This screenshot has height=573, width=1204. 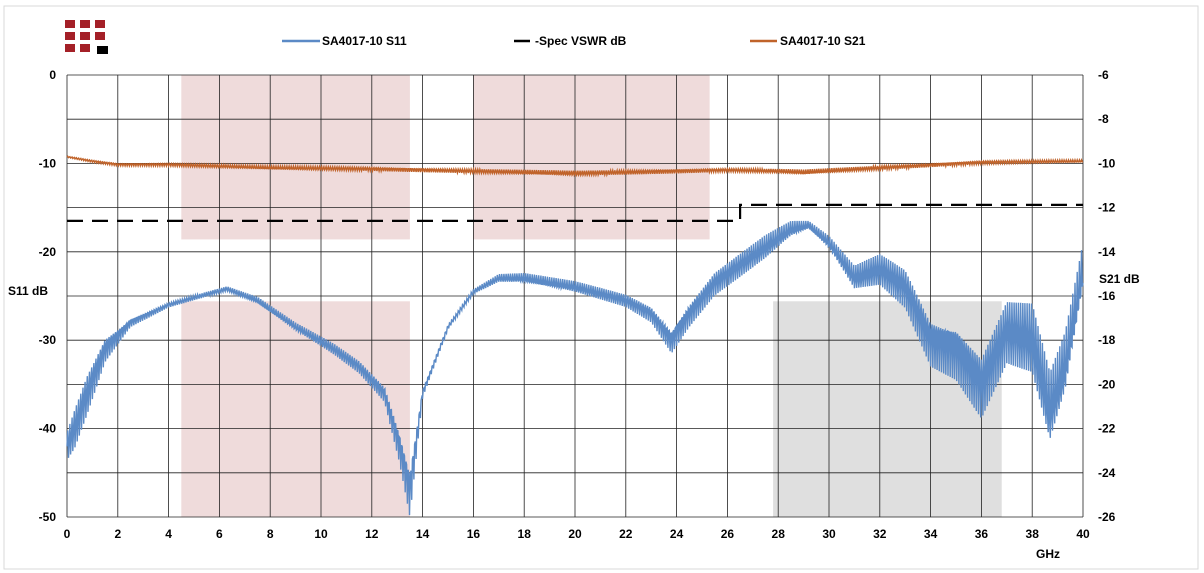 What do you see at coordinates (880, 534) in the screenshot?
I see `x-tick-label-16: 32` at bounding box center [880, 534].